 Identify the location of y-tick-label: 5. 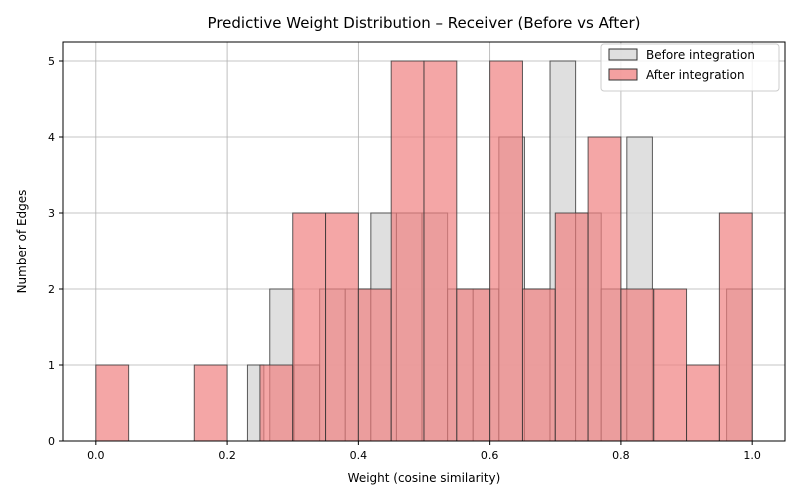
(51, 61).